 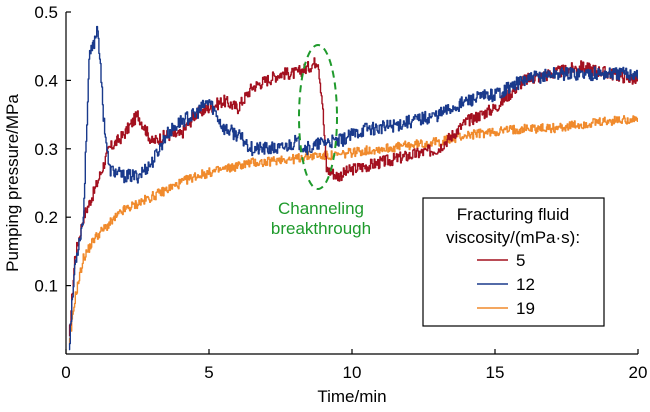 What do you see at coordinates (638, 372) in the screenshot?
I see `x-tick-label: 20` at bounding box center [638, 372].